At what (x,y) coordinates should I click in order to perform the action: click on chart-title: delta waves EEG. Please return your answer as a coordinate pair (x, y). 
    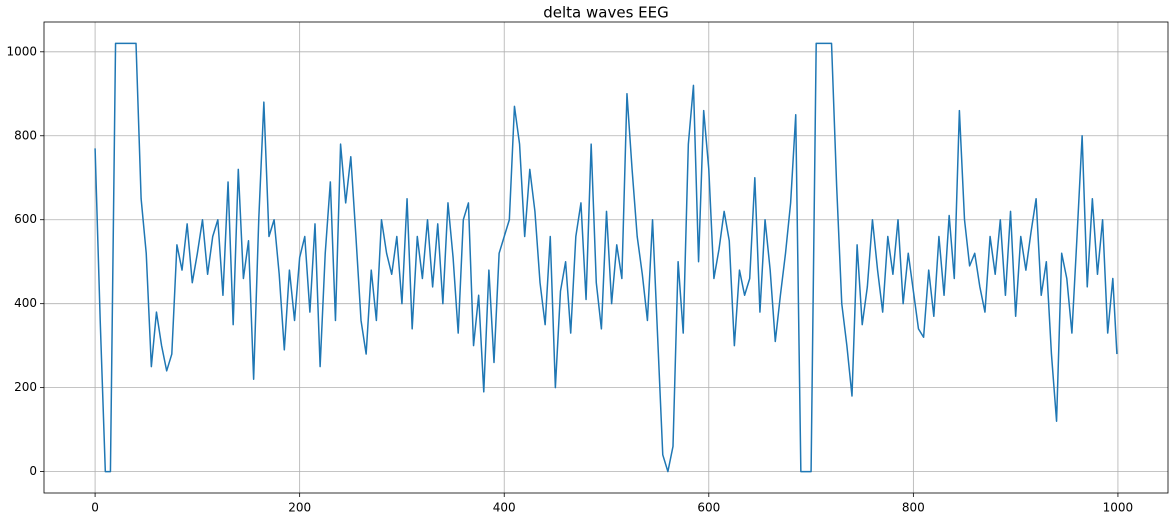
    Looking at the image, I should click on (606, 13).